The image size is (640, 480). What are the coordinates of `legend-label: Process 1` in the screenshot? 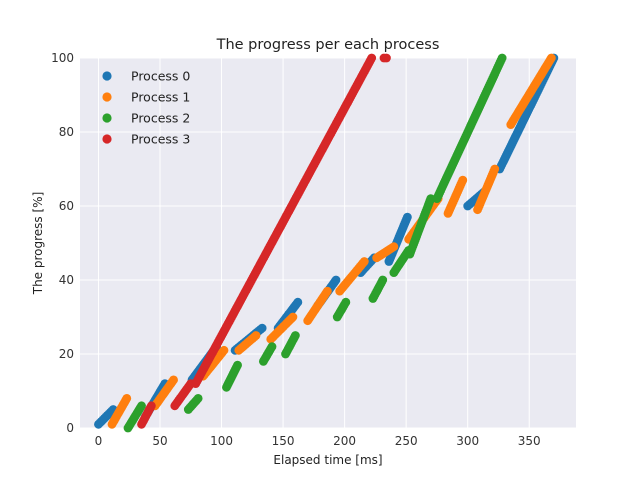 It's located at (160, 97).